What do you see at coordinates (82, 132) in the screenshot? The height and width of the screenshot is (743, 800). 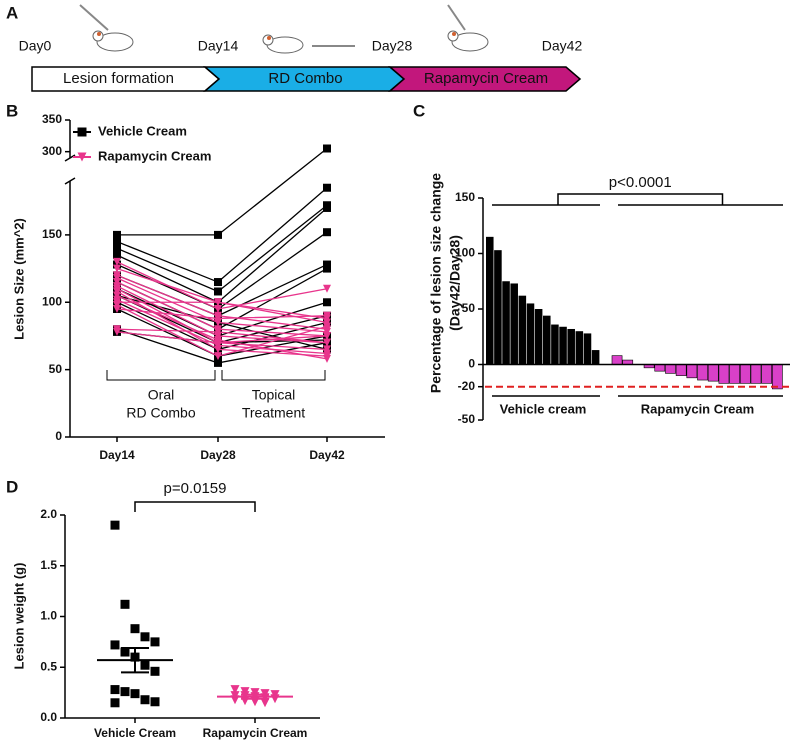 I see `legend-marker` at bounding box center [82, 132].